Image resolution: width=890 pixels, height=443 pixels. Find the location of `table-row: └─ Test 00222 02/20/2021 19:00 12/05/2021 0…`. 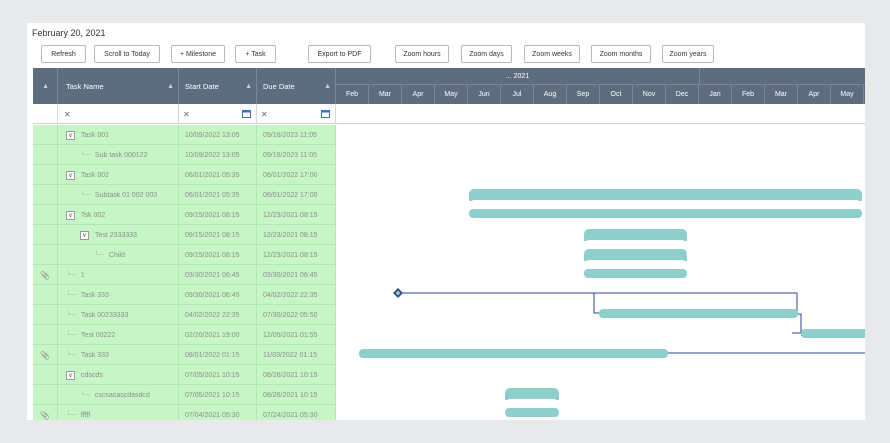

table-row: └─ Test 00222 02/20/2021 19:00 12/05/2021 0… is located at coordinates (184, 335).